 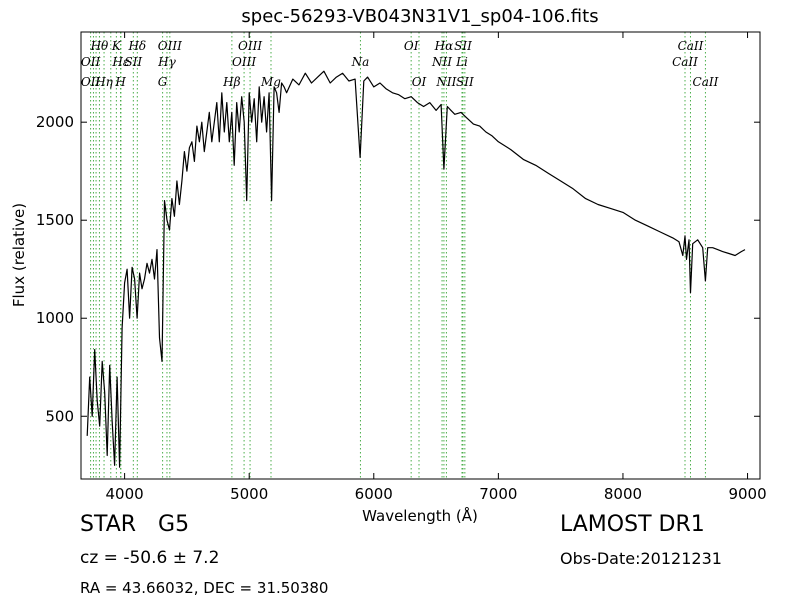 I want to click on y-tick-label-3: 2000, so click(x=55, y=122).